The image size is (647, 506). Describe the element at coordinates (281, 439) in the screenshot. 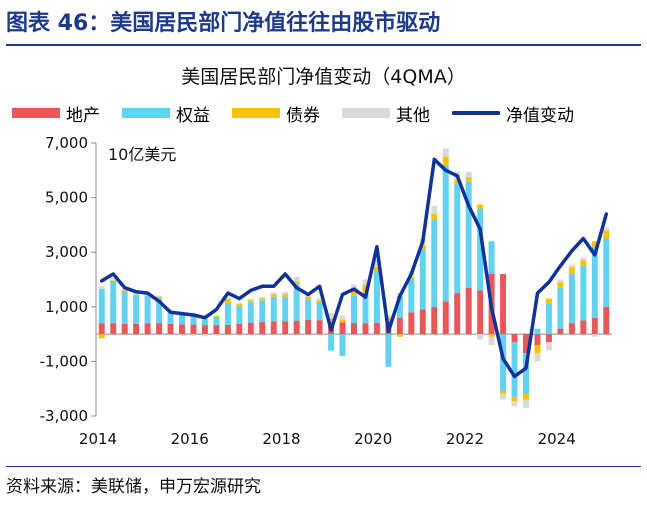

I see `x-tick-label: 2018` at that location.